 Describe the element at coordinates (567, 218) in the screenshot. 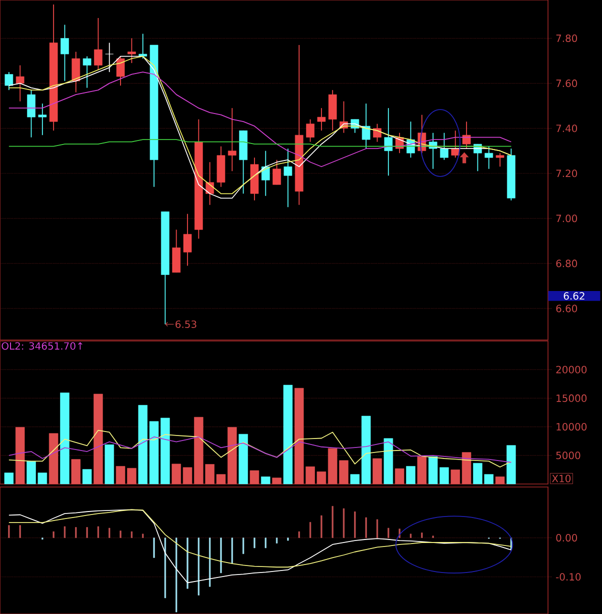

I see `y-tick-label: 7.00` at that location.